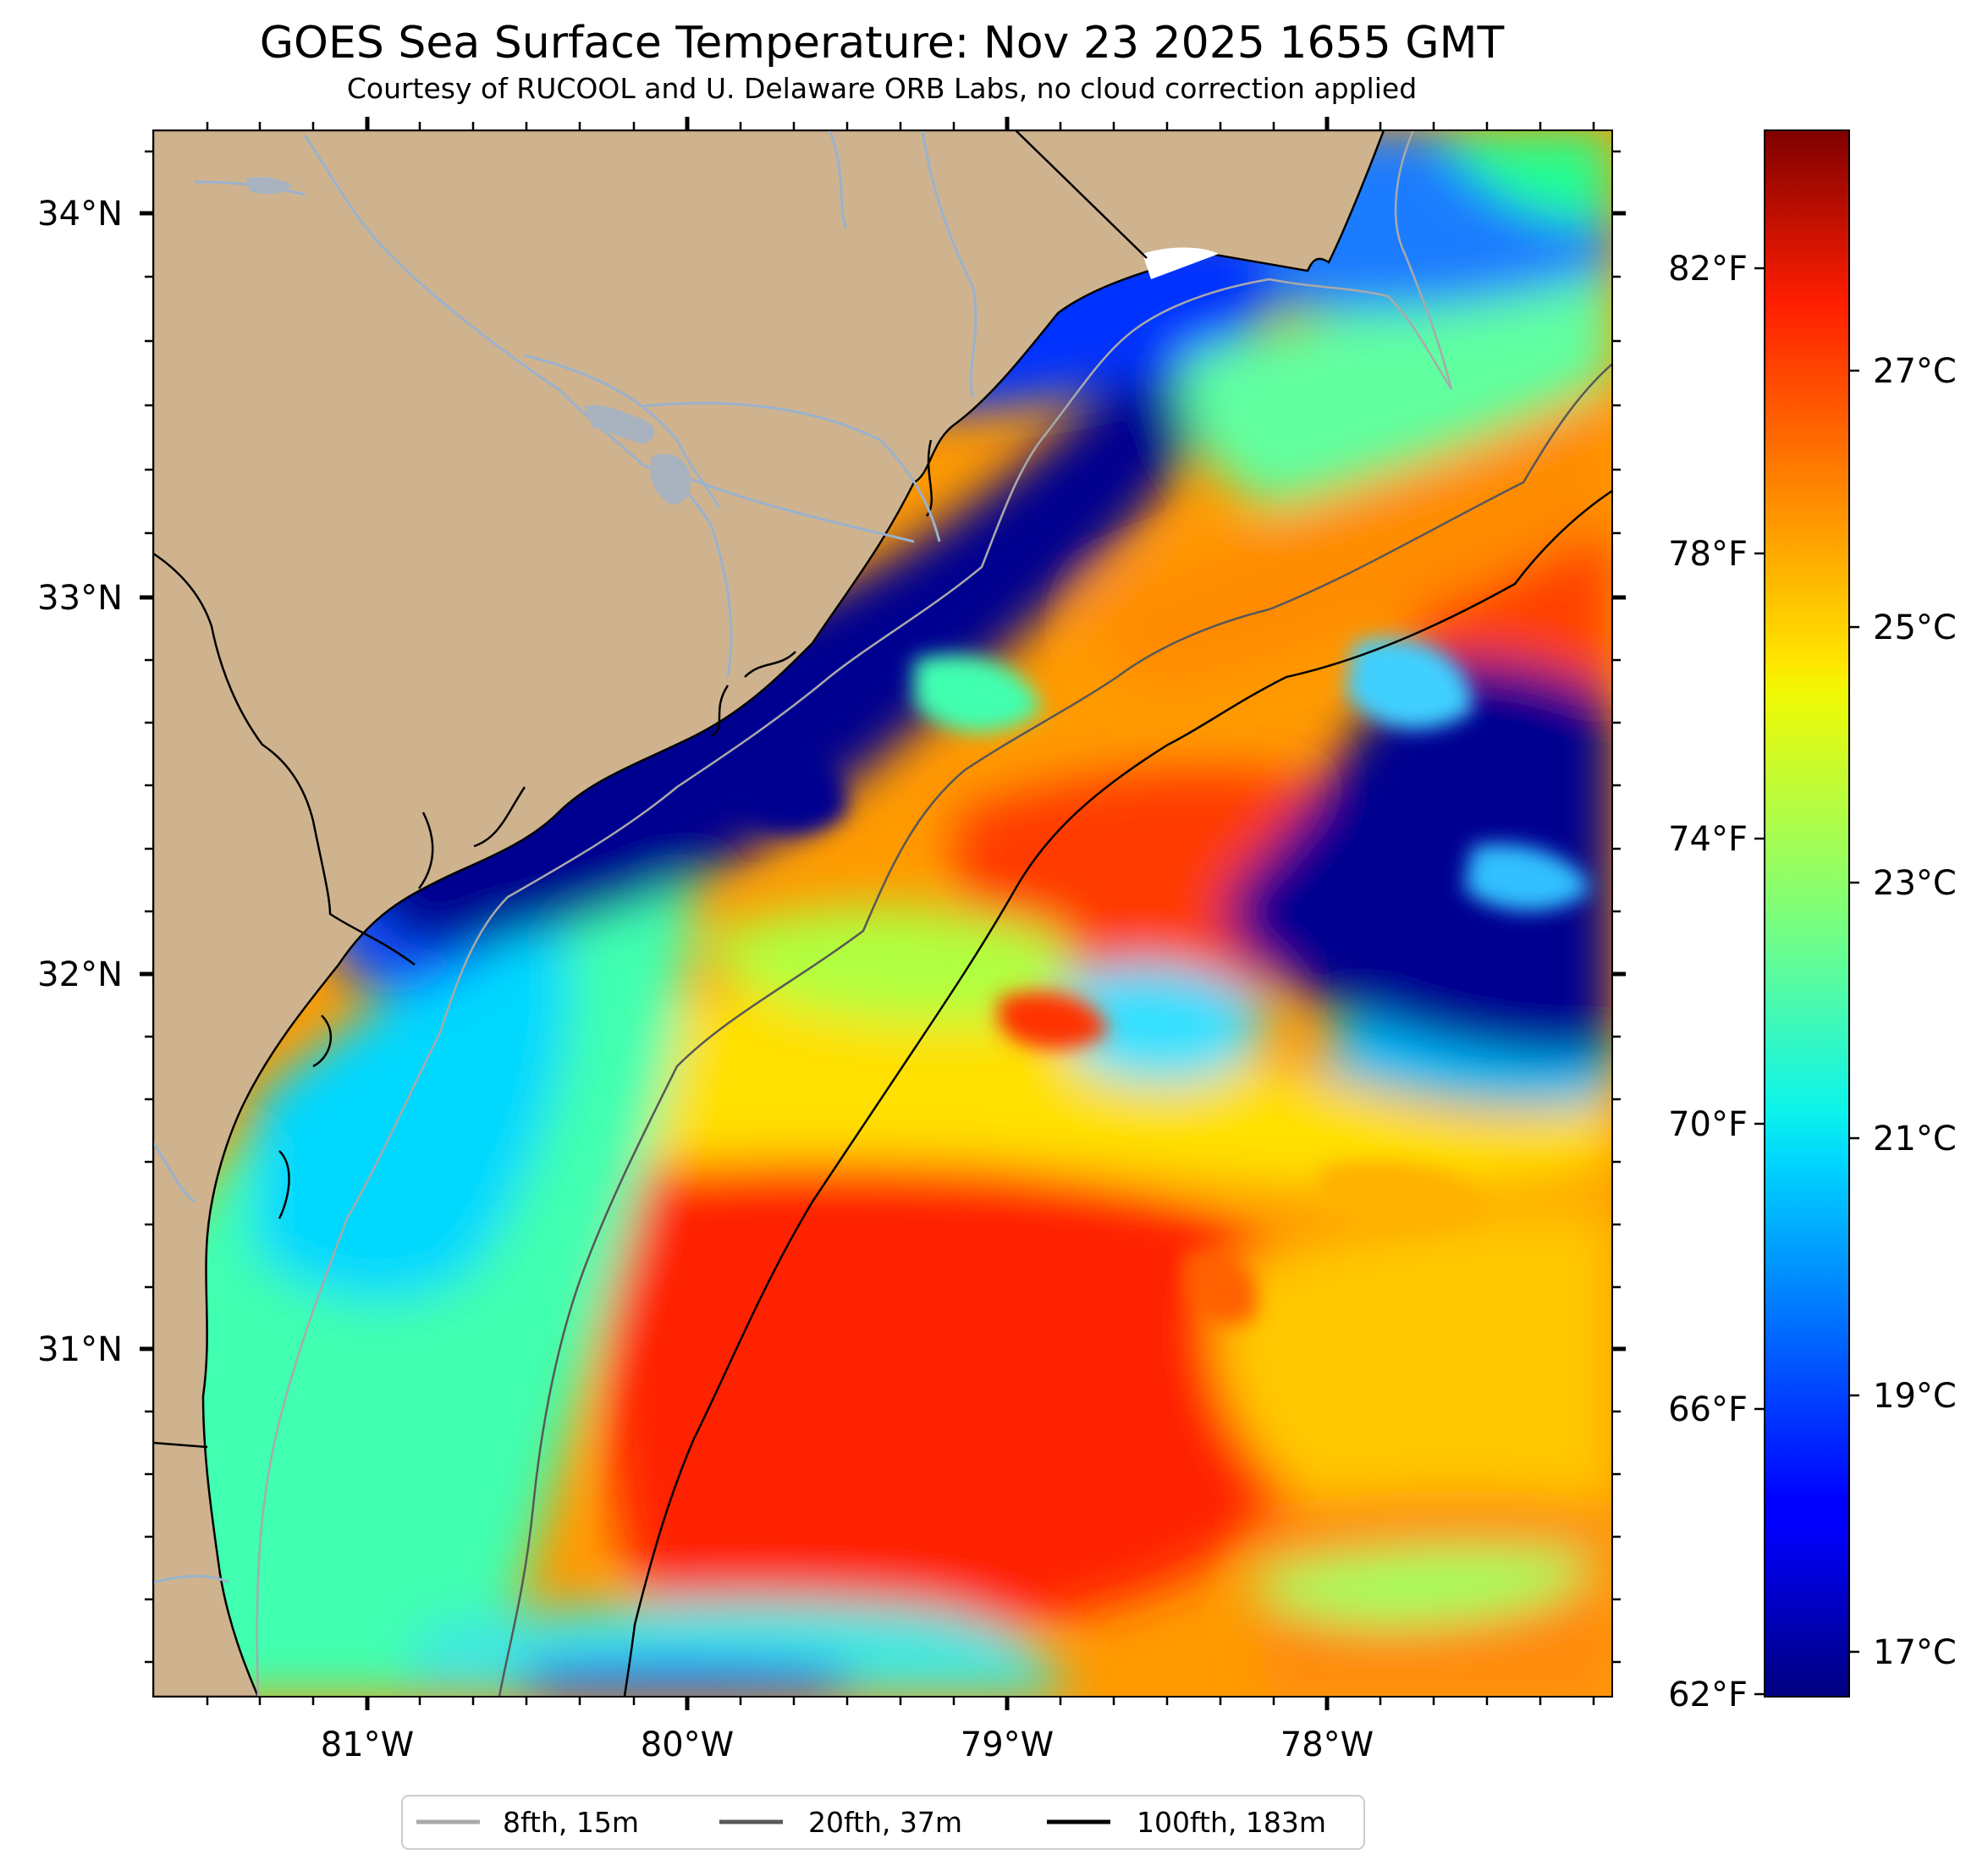  I want to click on celsius-tick-label: 27°C, so click(1915, 372).